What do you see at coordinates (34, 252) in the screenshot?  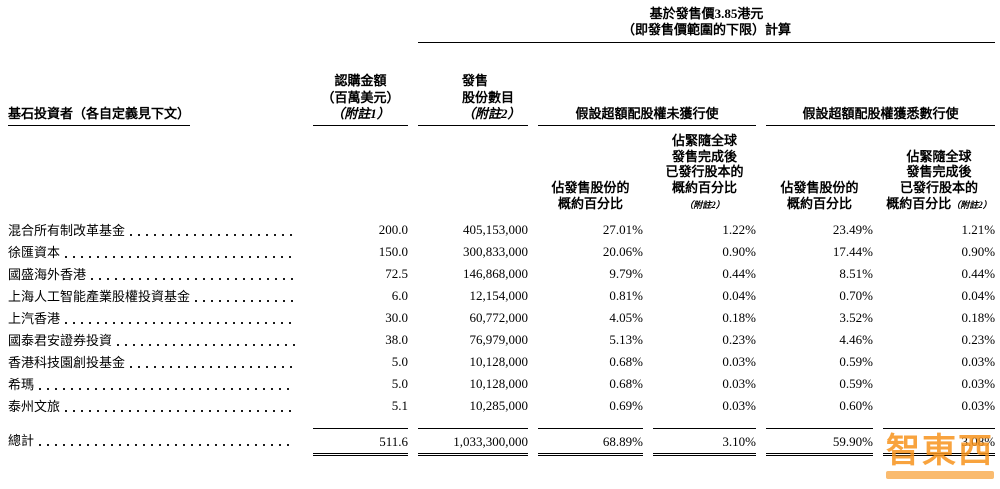 I see `investor-name: 徐匯資本` at bounding box center [34, 252].